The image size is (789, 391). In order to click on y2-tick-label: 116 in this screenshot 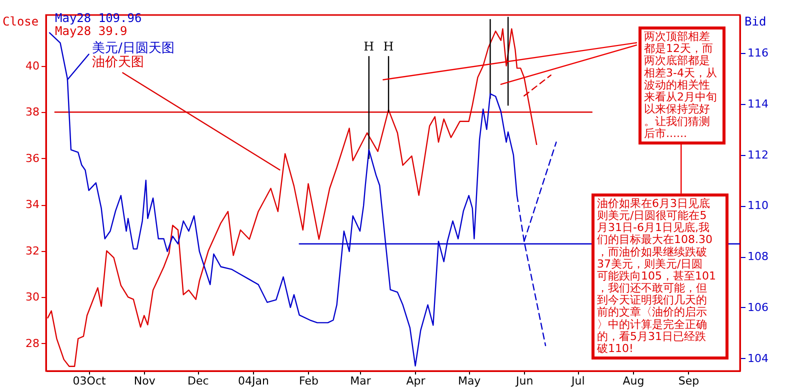, I will do `click(758, 53)`.